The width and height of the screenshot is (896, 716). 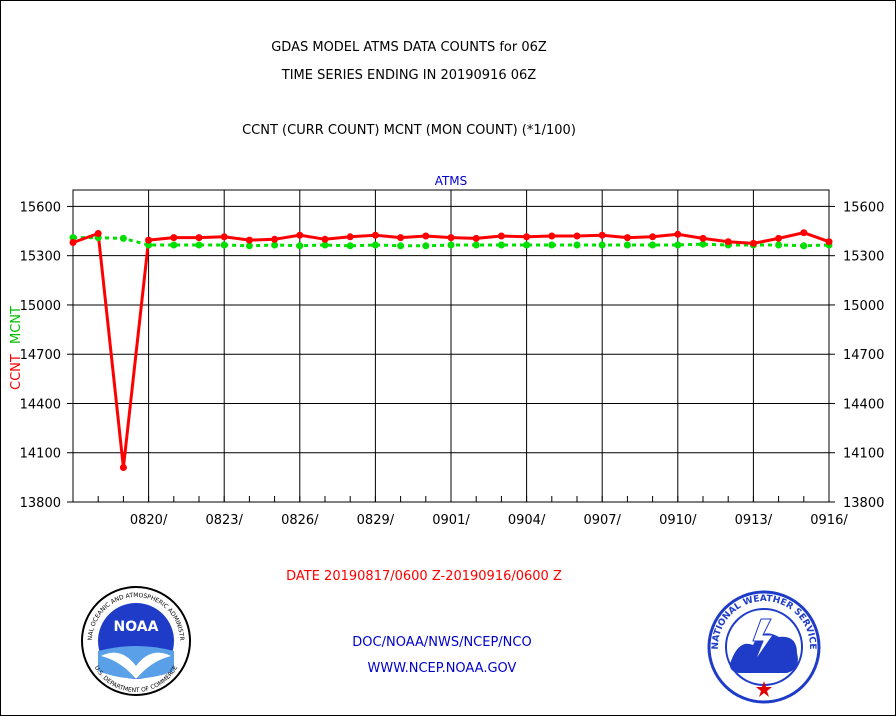 I want to click on x-tick-label: 0823/, so click(x=224, y=520).